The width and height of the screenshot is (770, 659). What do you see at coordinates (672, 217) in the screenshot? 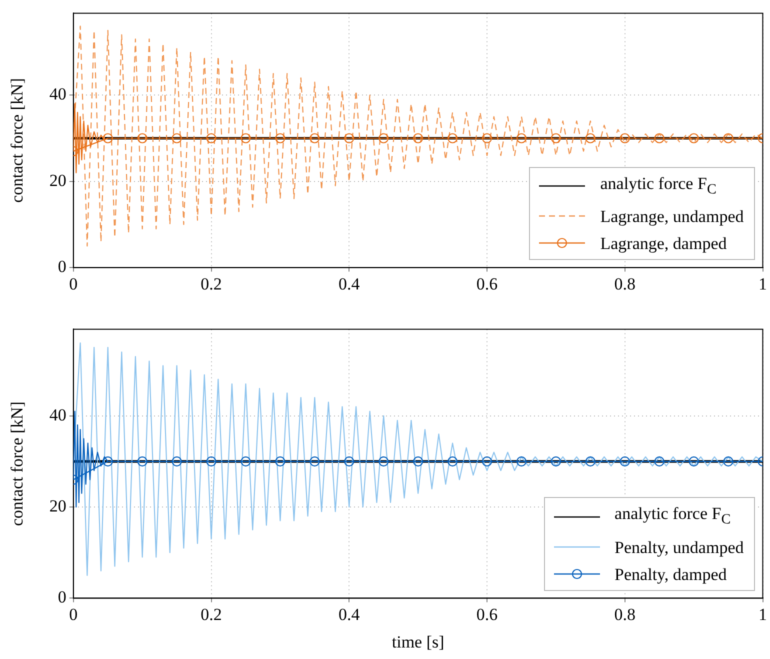
I see `legend-label: Lagrange, undamped` at bounding box center [672, 217].